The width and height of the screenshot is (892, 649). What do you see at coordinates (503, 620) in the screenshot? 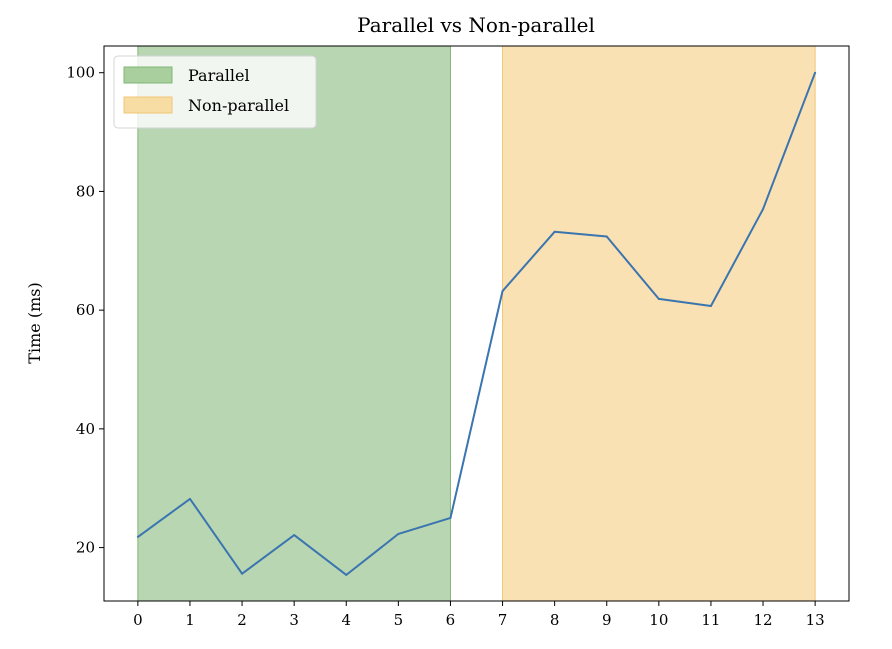
I see `x-tick-label: 7` at bounding box center [503, 620].